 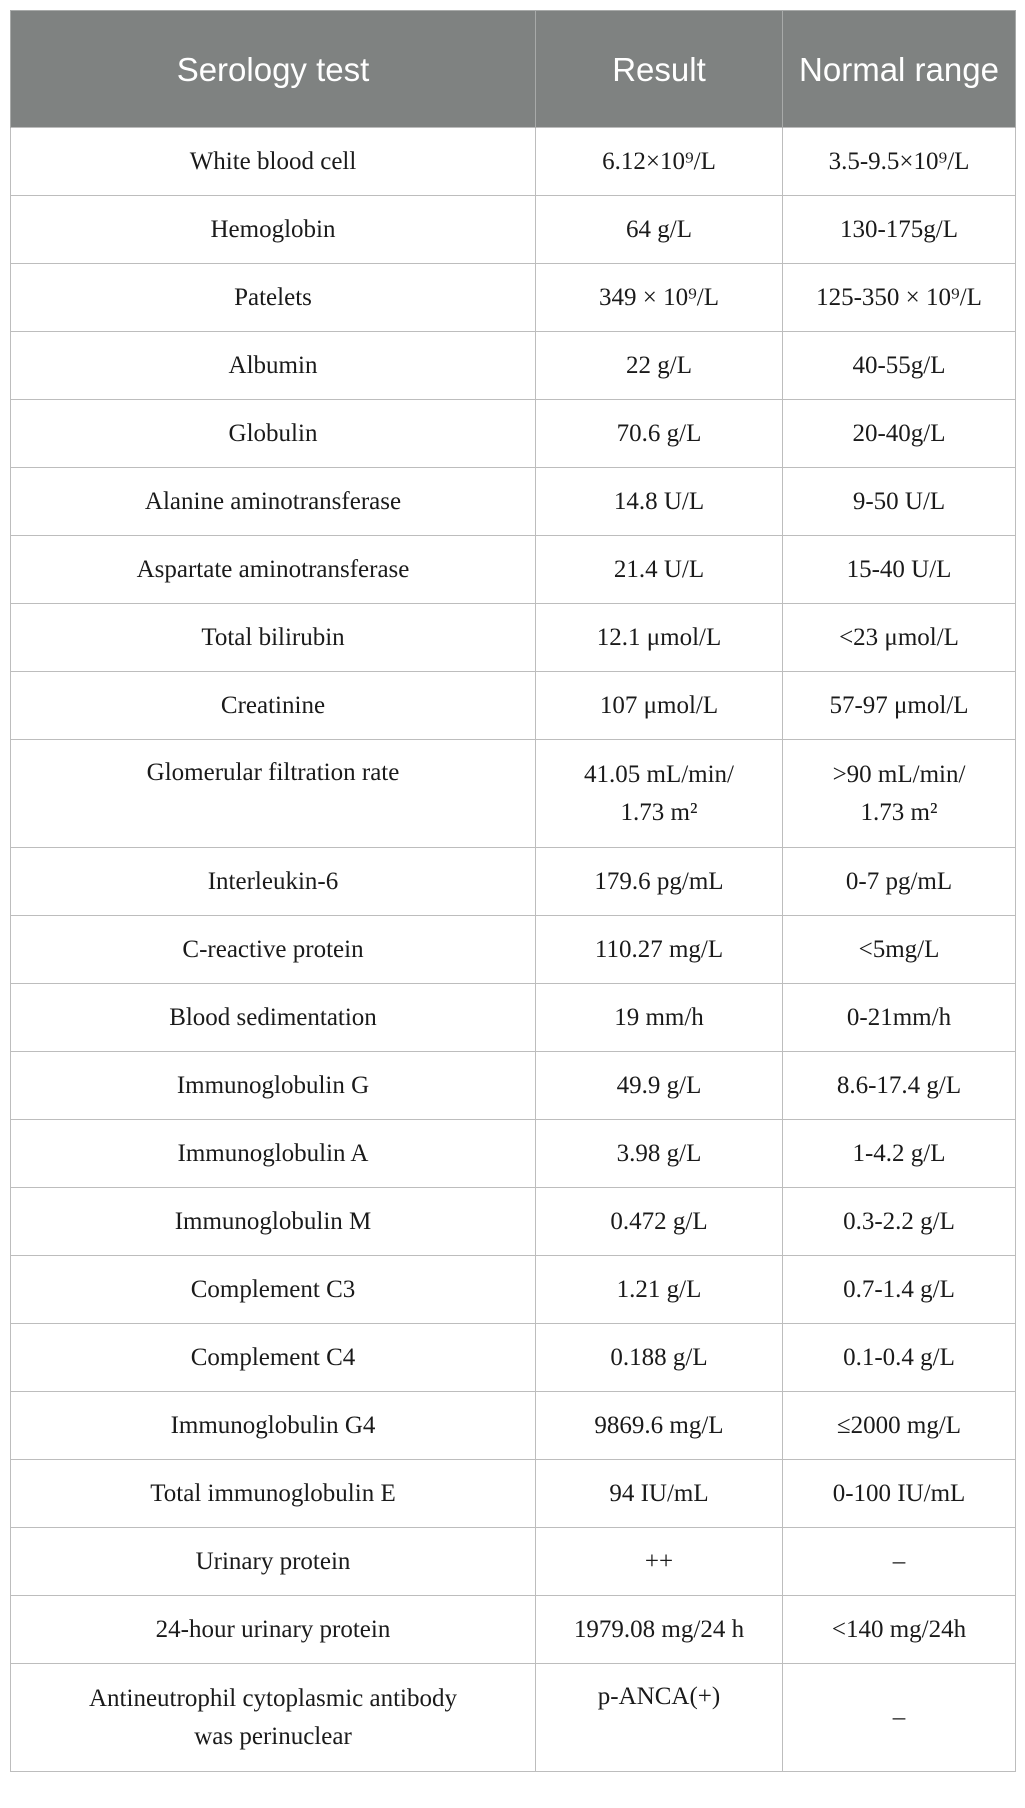 What do you see at coordinates (659, 1493) in the screenshot?
I see `cell-result: 94 IU/mL` at bounding box center [659, 1493].